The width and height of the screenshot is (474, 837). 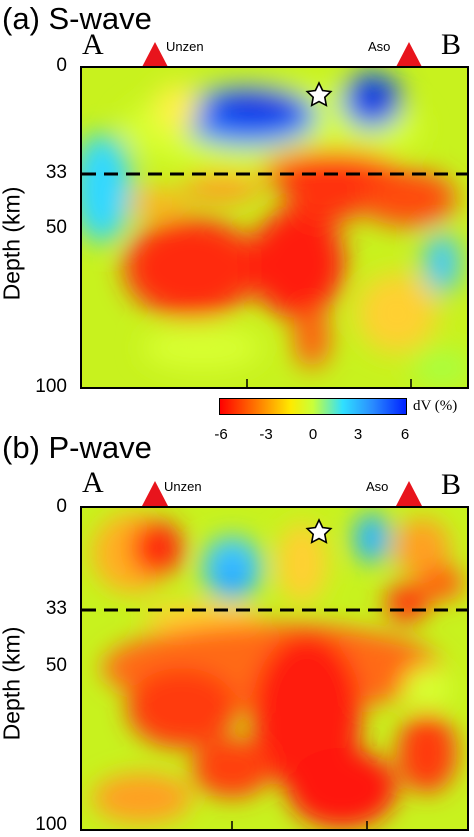 I want to click on panel-a-title: (a) S-wave, so click(x=77, y=18).